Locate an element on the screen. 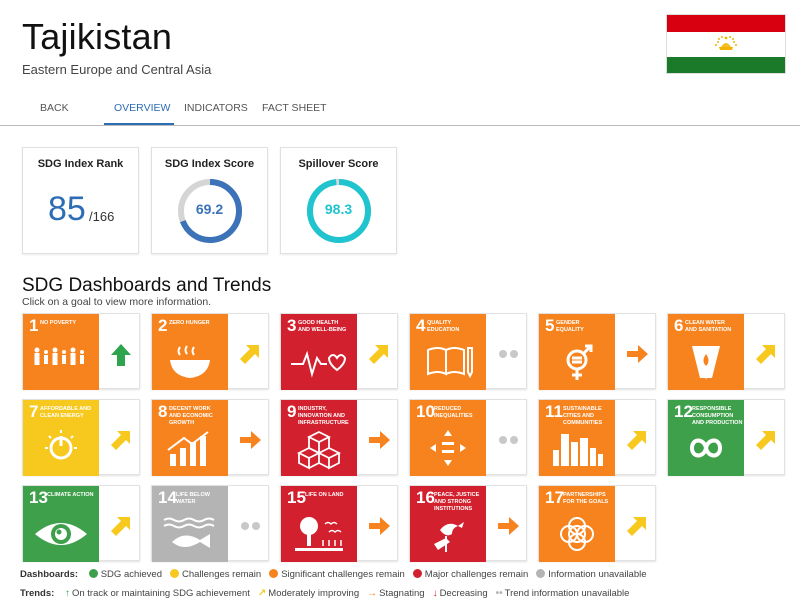 The image size is (800, 615). goal-number: 14 is located at coordinates (167, 497).